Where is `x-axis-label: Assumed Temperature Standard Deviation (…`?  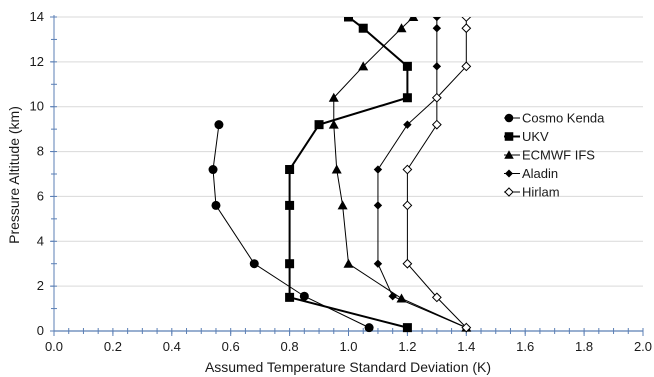 x-axis-label: Assumed Temperature Standard Deviation (… is located at coordinates (348, 367).